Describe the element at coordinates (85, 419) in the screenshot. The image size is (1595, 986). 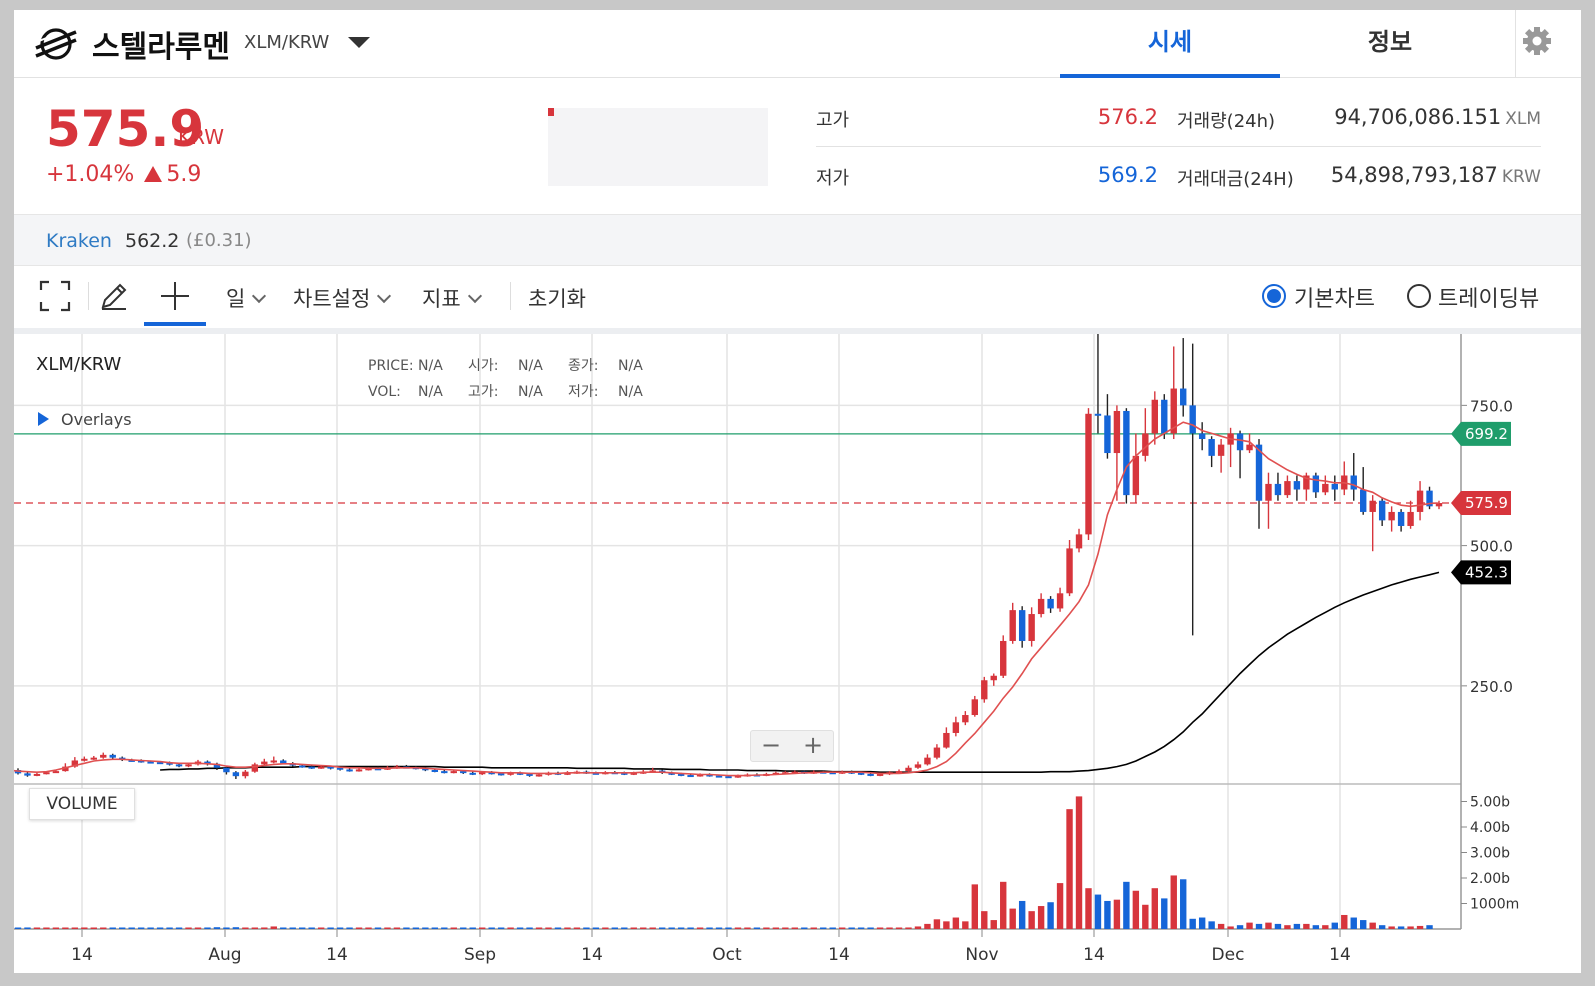
I see `overlays-toggle: Overlays` at that location.